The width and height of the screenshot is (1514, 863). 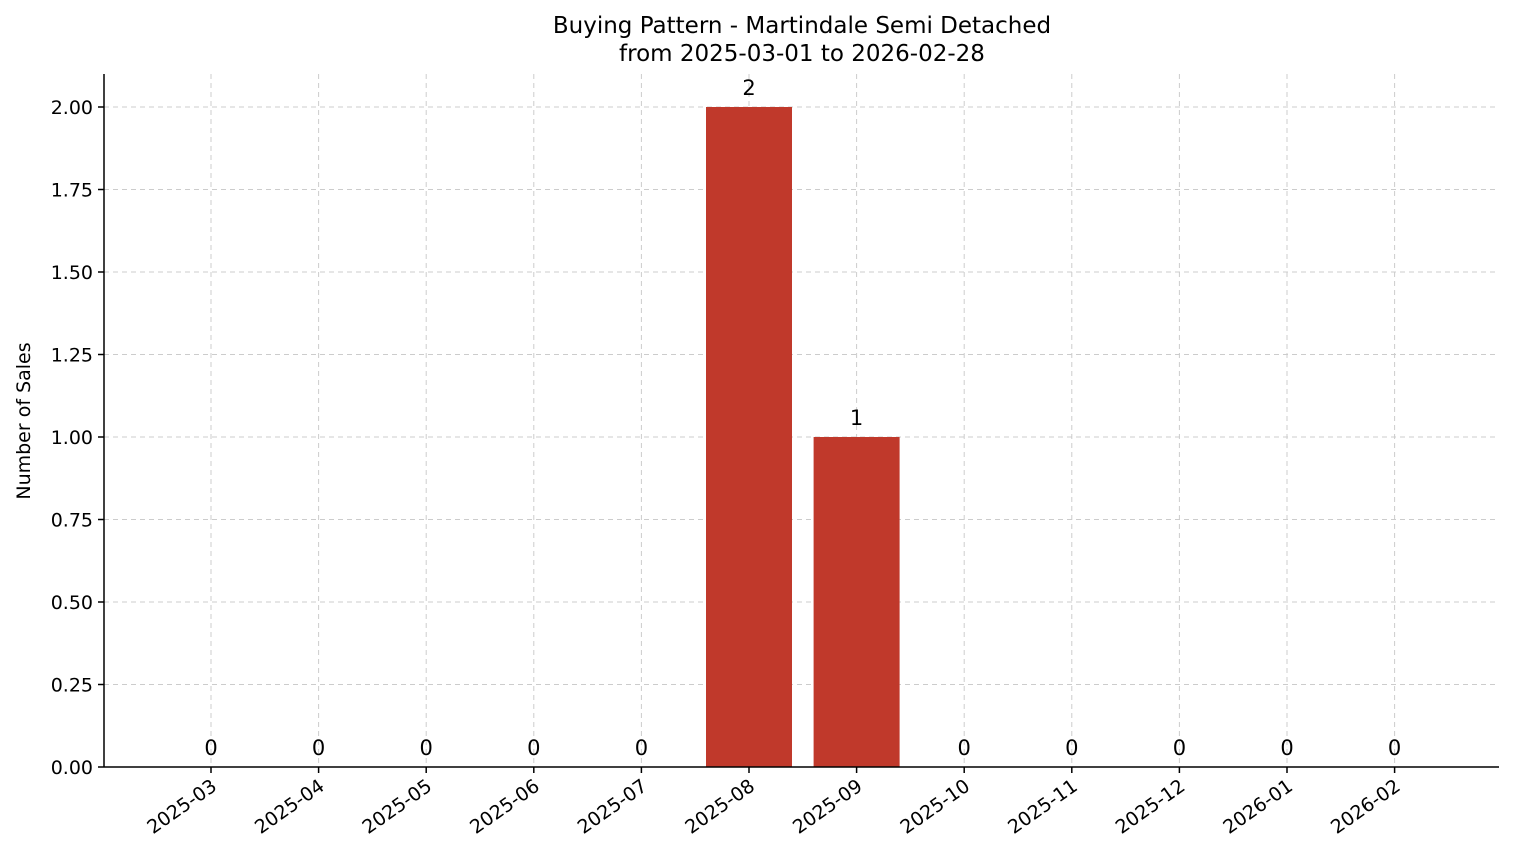 What do you see at coordinates (828, 807) in the screenshot?
I see `x-tick-label-2025-09: 2025-09` at bounding box center [828, 807].